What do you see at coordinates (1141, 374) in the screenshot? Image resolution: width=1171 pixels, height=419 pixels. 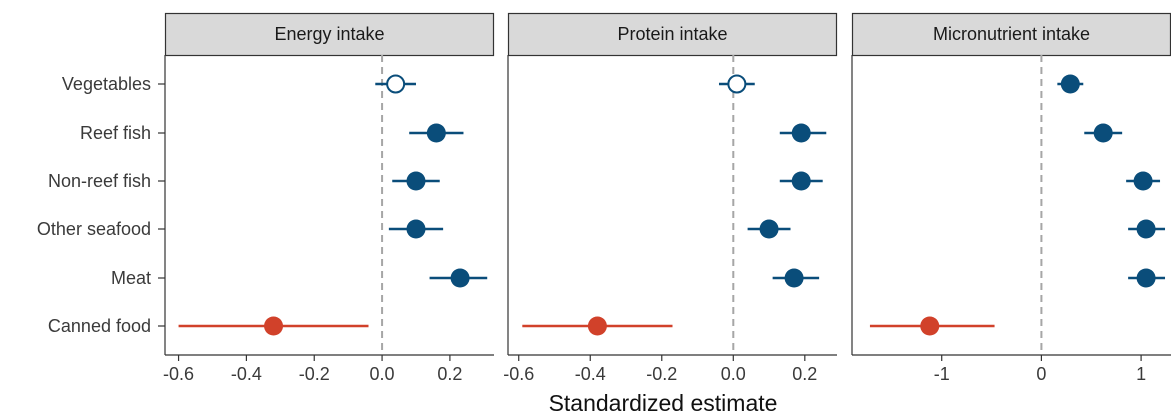 I see `x-tick-label: 1` at bounding box center [1141, 374].